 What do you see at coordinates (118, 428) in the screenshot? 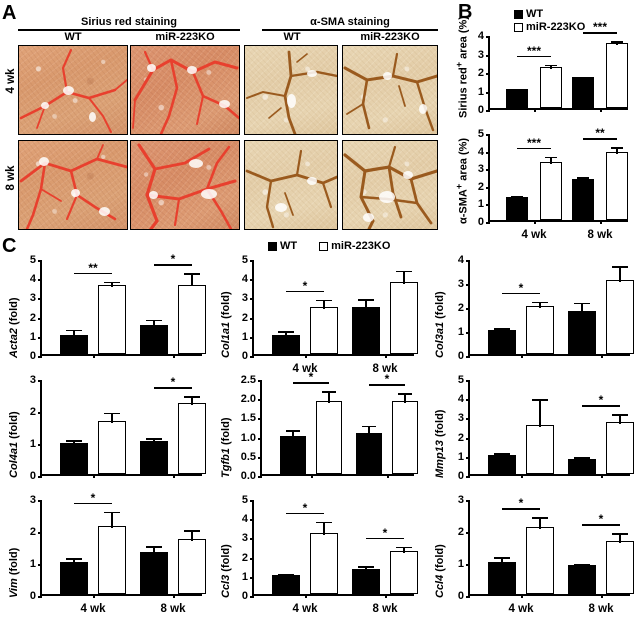
I see `plot-area: 0 1 2 3 *` at bounding box center [118, 428].